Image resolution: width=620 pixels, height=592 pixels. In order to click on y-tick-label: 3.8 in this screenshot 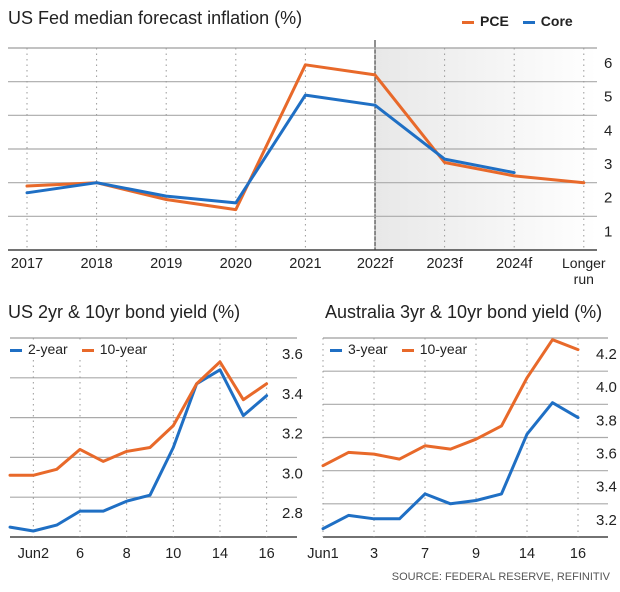, I will do `click(606, 420)`.